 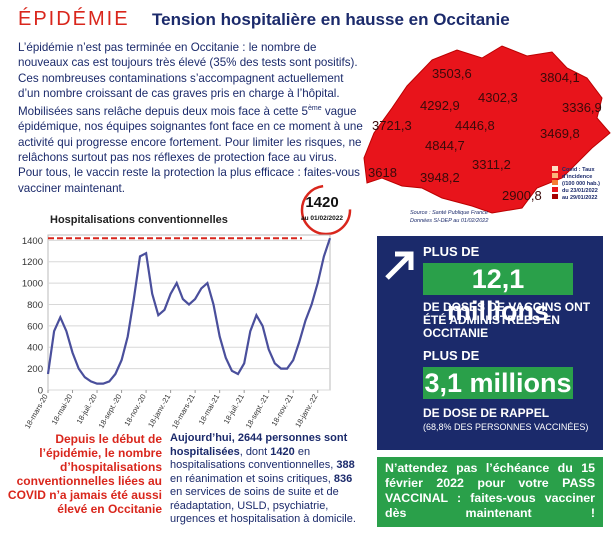 What do you see at coordinates (257, 411) in the screenshot?
I see `x-tick-label: 18-sept.-21` at bounding box center [257, 411].